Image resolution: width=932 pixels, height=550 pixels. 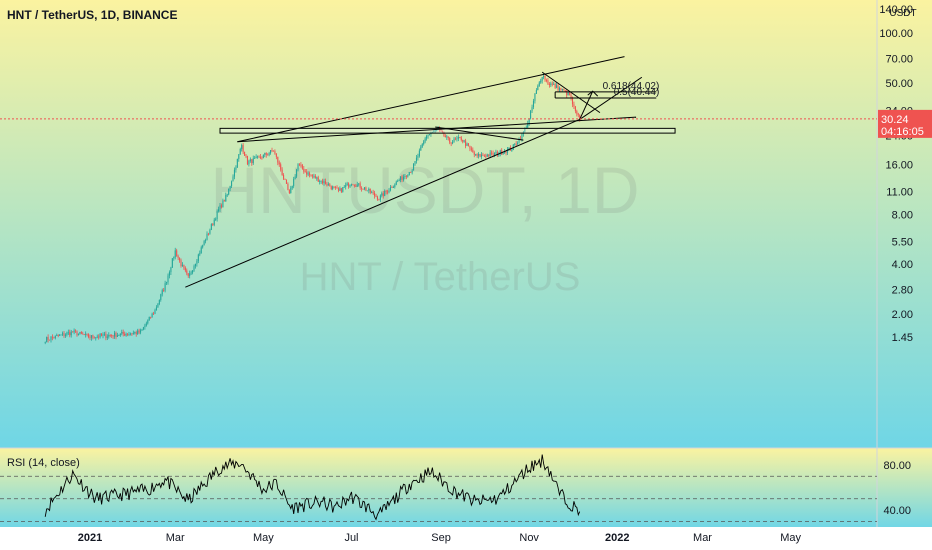 What do you see at coordinates (899, 60) in the screenshot?
I see `price-tick-label: 70.00` at bounding box center [899, 60].